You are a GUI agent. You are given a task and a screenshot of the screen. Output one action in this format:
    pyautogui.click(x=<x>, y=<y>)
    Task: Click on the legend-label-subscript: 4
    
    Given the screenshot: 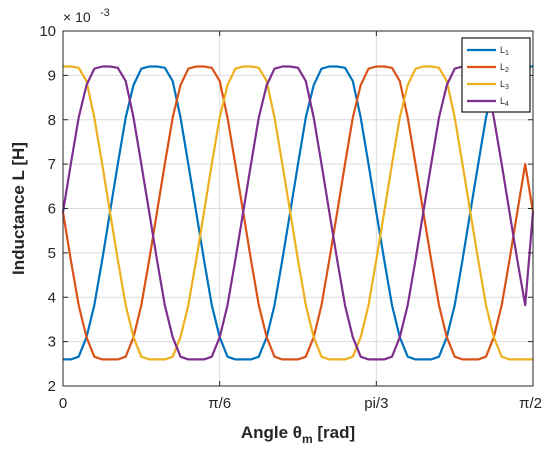 What is the action you would take?
    pyautogui.click(x=507, y=104)
    